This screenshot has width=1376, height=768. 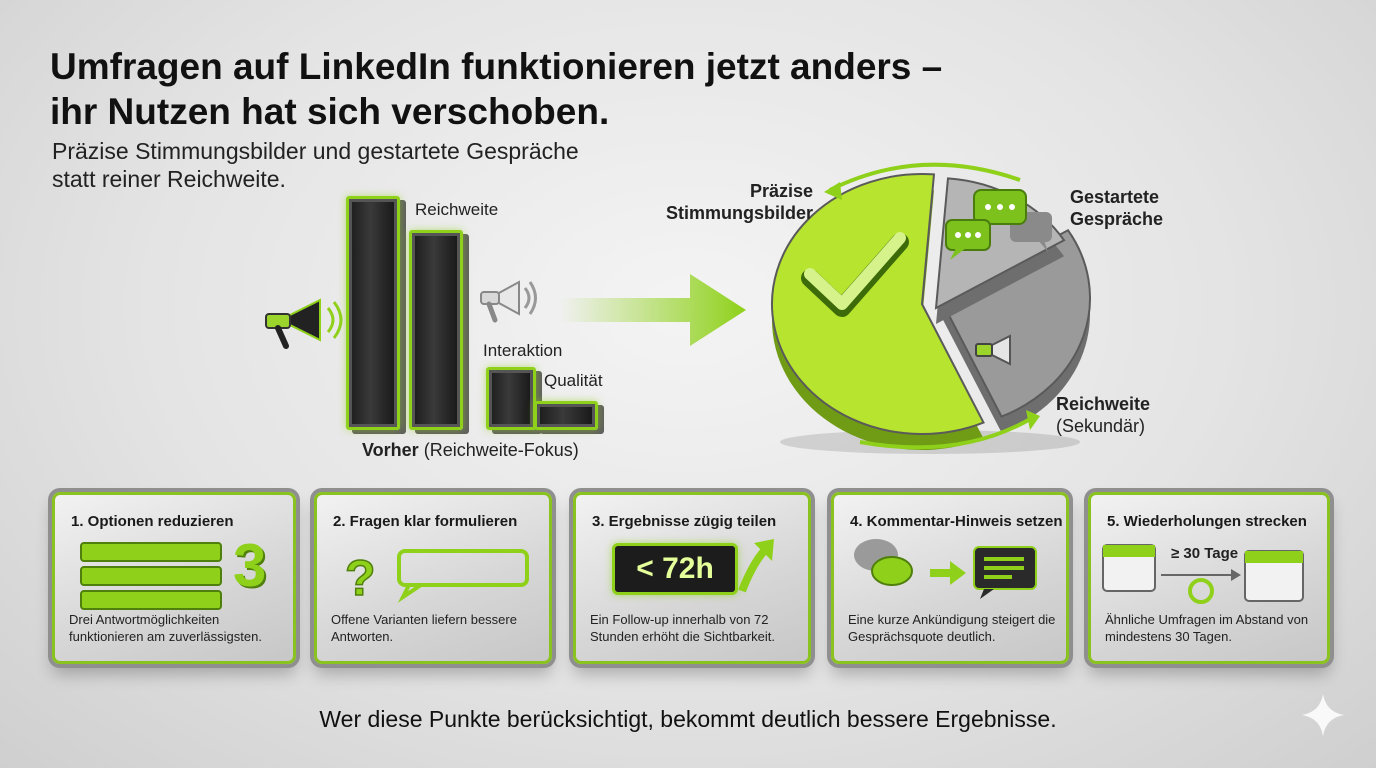 I want to click on bar-label-qualitaet: Qualität, so click(x=573, y=380).